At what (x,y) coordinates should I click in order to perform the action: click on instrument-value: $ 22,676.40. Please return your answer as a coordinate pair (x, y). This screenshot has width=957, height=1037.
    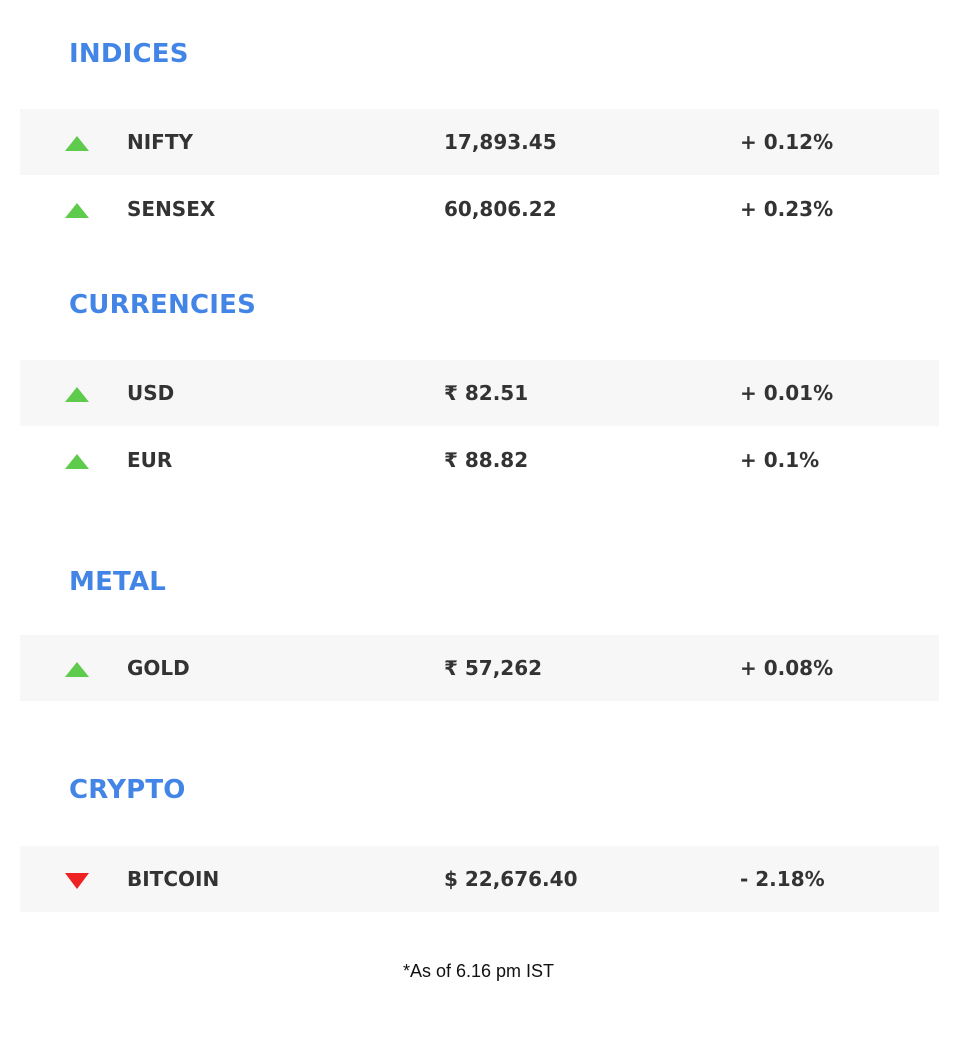
    Looking at the image, I should click on (511, 879).